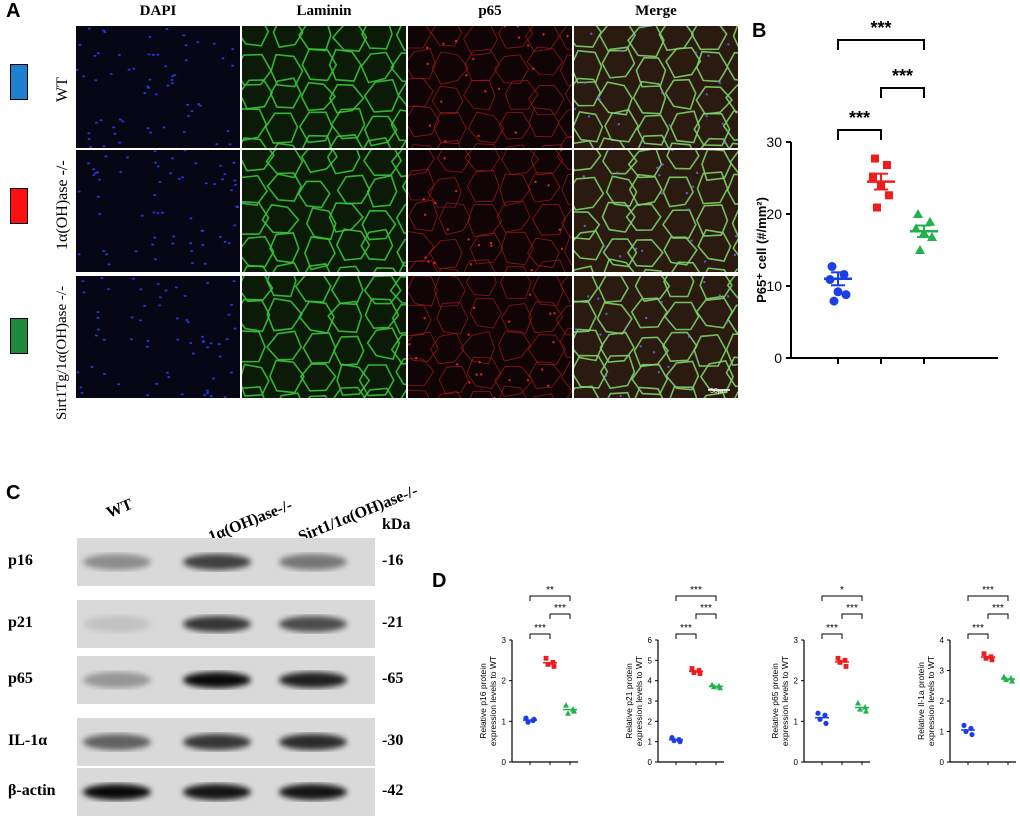 The image size is (1020, 824). What do you see at coordinates (158, 337) in the screenshot?
I see `micrograph-dapi-row3` at bounding box center [158, 337].